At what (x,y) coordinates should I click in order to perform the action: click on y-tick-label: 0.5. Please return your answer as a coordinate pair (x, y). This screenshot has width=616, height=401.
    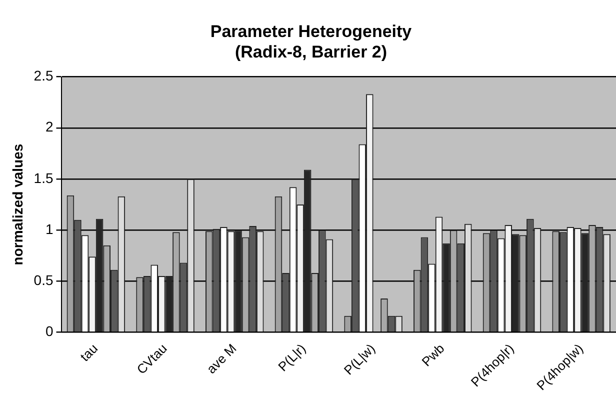
    Looking at the image, I should click on (44, 280).